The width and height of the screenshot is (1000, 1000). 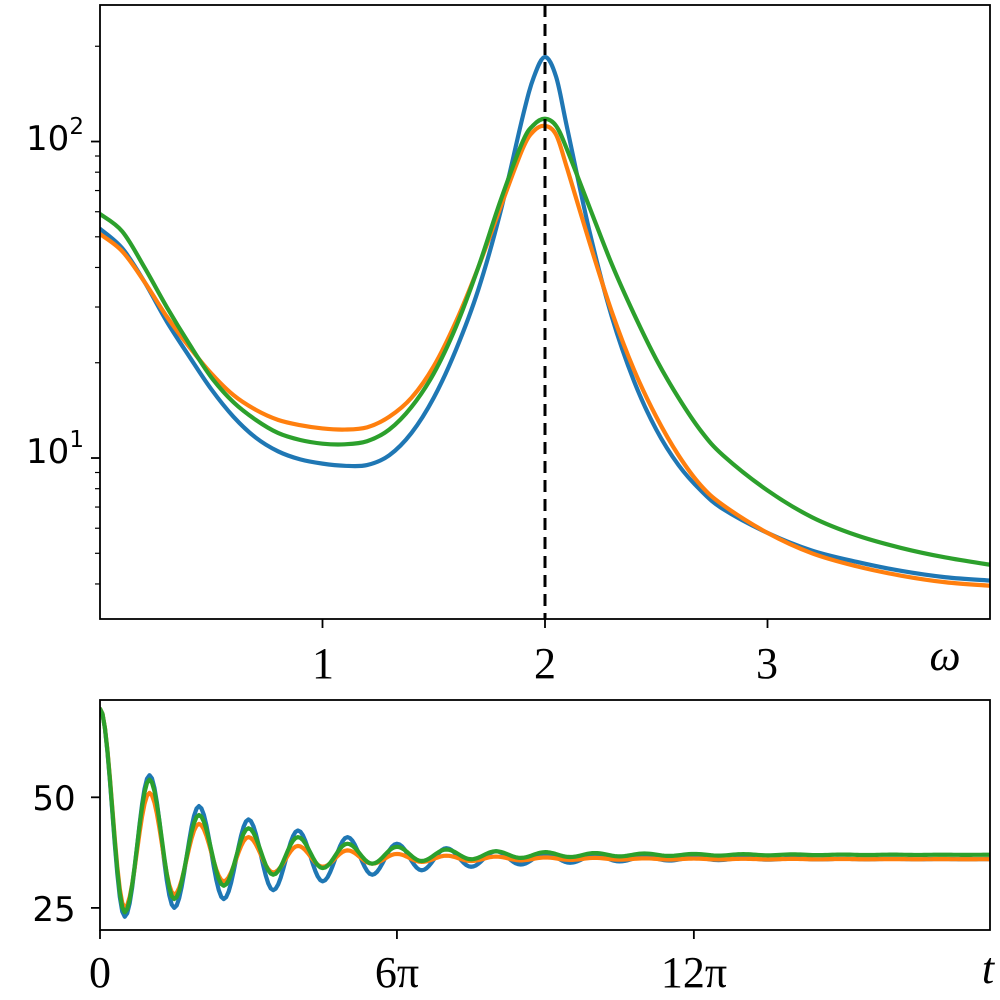 What do you see at coordinates (323, 663) in the screenshot?
I see `spectrum-xtick-label-1: 1` at bounding box center [323, 663].